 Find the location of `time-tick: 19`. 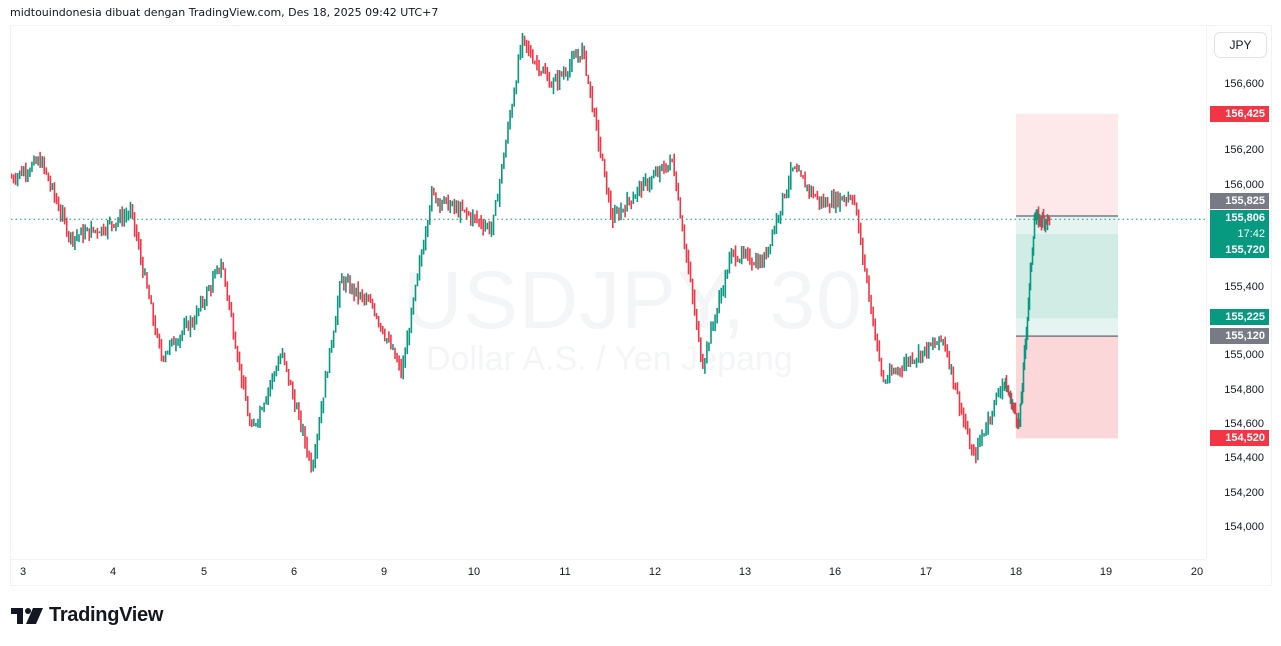

time-tick: 19 is located at coordinates (1106, 572).